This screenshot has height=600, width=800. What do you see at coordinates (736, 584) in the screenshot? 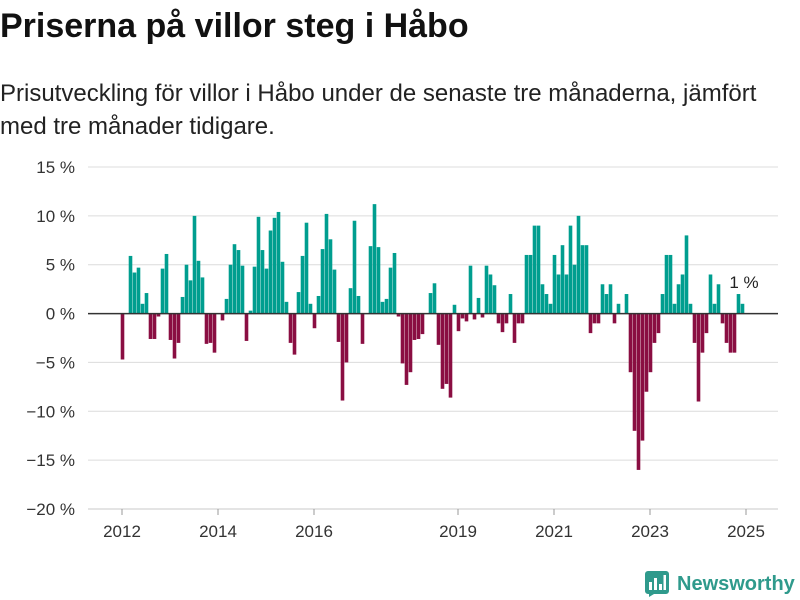
I see `brand-name: Newsworthy` at bounding box center [736, 584].